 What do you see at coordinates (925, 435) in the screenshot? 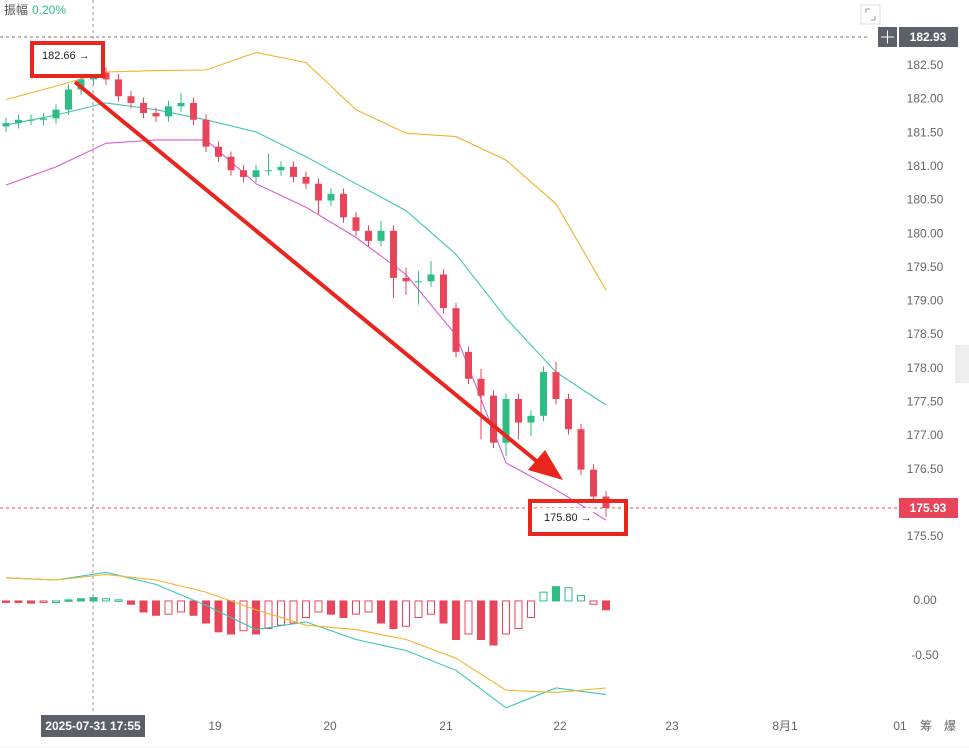
I see `y-tick-label: 177.00` at bounding box center [925, 435].